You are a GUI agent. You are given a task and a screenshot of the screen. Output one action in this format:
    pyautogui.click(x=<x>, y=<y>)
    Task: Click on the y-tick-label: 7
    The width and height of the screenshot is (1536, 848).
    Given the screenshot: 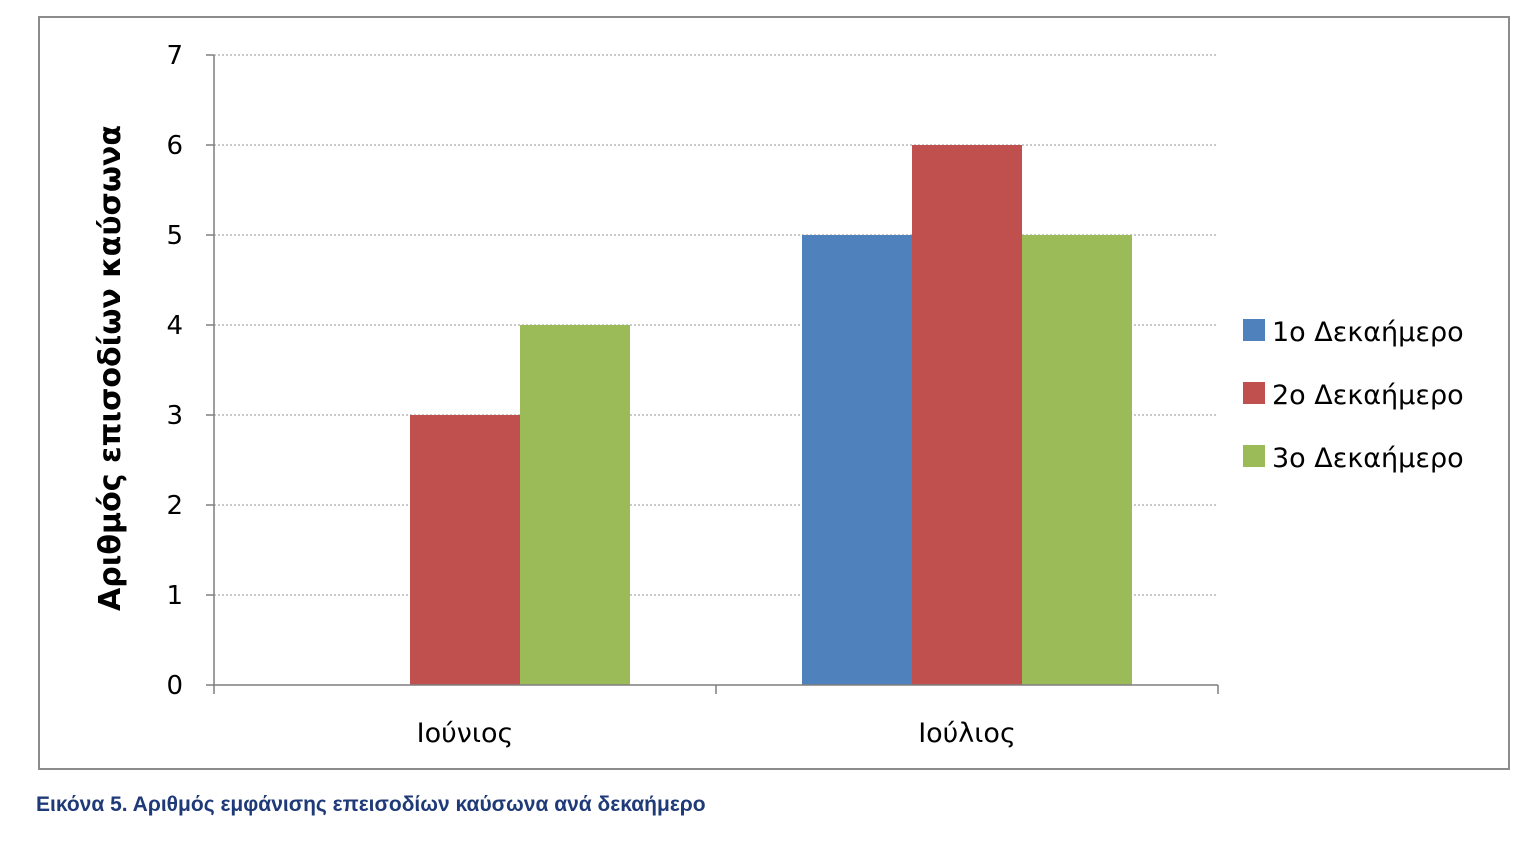 What is the action you would take?
    pyautogui.click(x=174, y=56)
    